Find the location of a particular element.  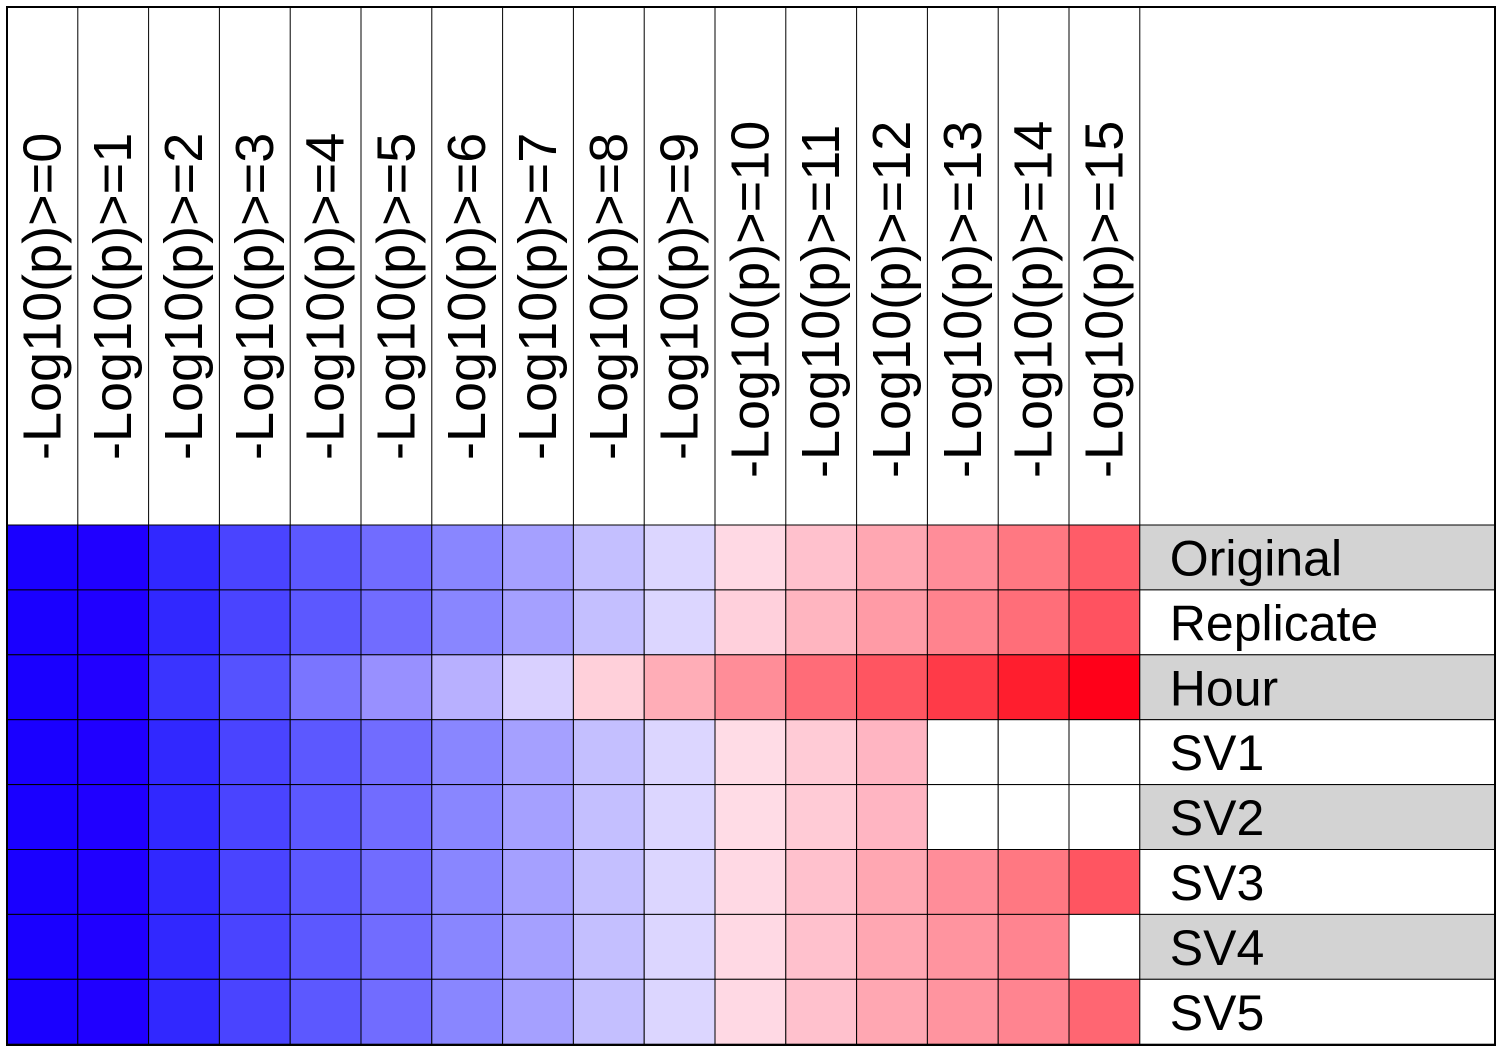

column-label: -Log10(p)>=12 is located at coordinates (892, 299).